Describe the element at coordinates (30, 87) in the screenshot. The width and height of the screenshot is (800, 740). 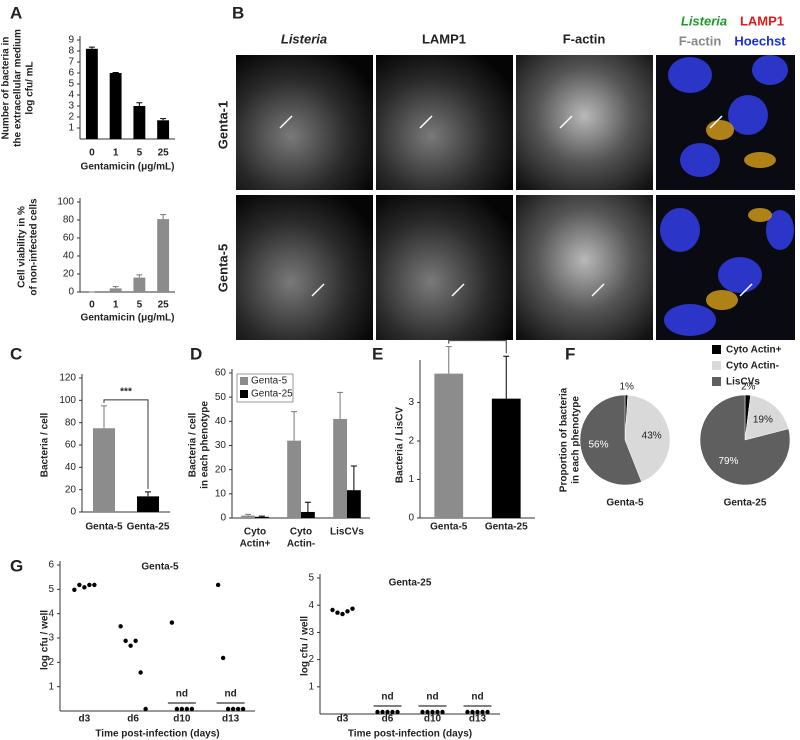
I see `y-axis-label: log cfu/ mL` at that location.